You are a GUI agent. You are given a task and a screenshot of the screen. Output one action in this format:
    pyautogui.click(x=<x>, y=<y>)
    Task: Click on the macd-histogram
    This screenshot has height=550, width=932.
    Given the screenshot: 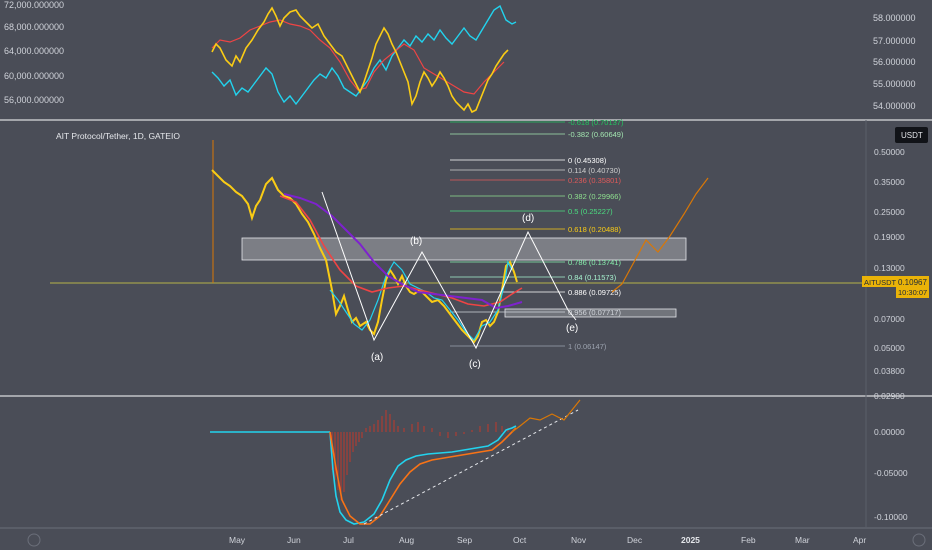 What is the action you would take?
    pyautogui.click(x=420, y=455)
    